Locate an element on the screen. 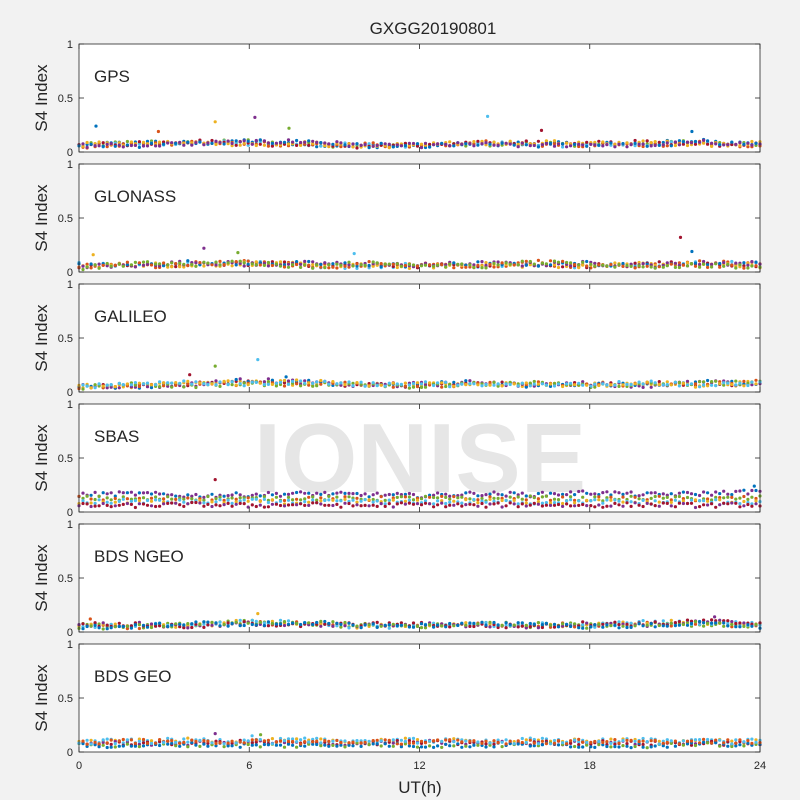 Image resolution: width=800 pixels, height=800 pixels. chart-title: GXGG20190801 is located at coordinates (433, 28).